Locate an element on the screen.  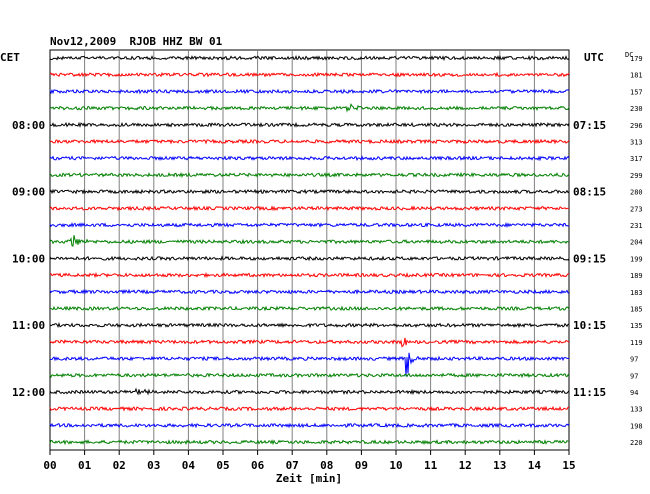
cet-hour-label: 09:00 is located at coordinates (28, 192).